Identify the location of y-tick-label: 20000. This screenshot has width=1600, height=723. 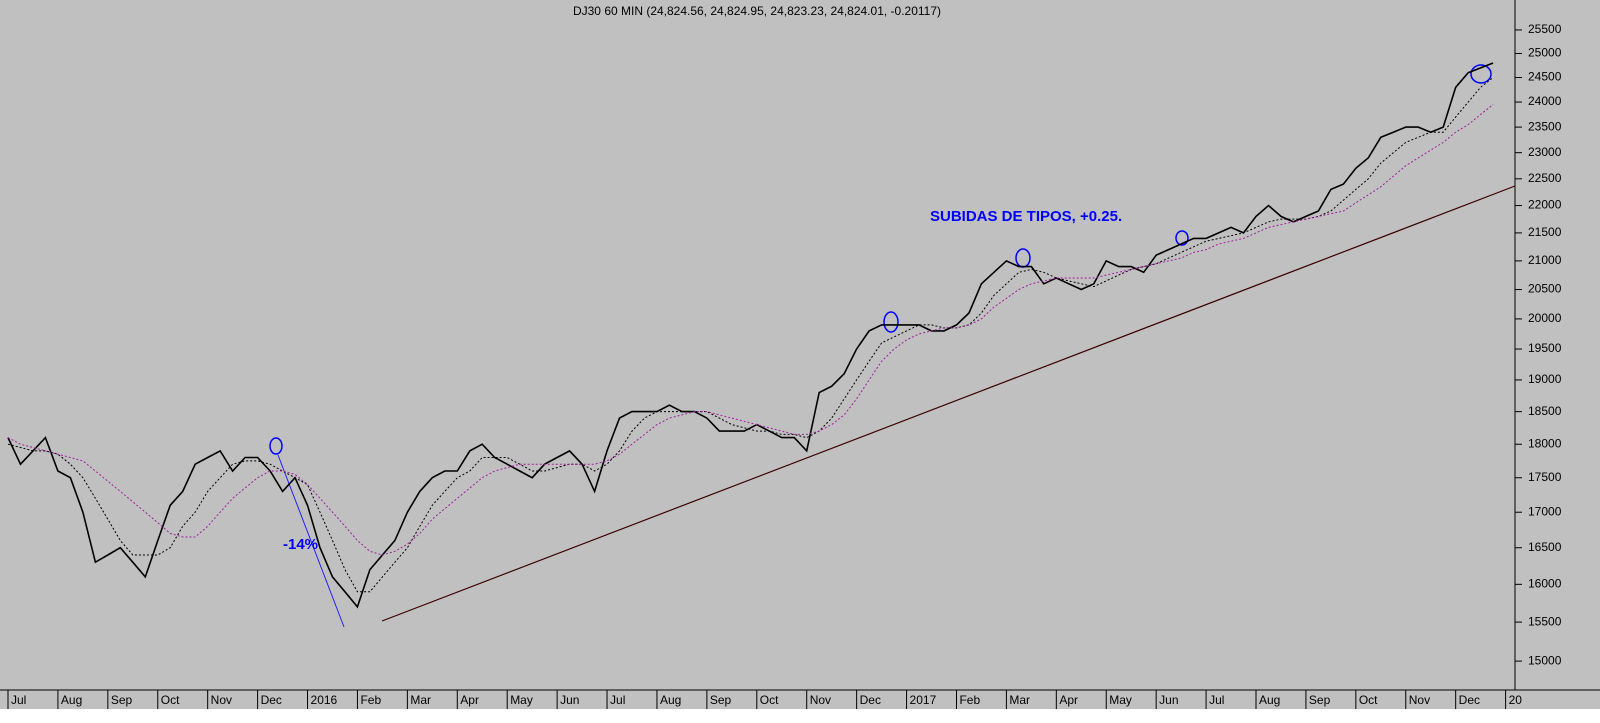
(1545, 318).